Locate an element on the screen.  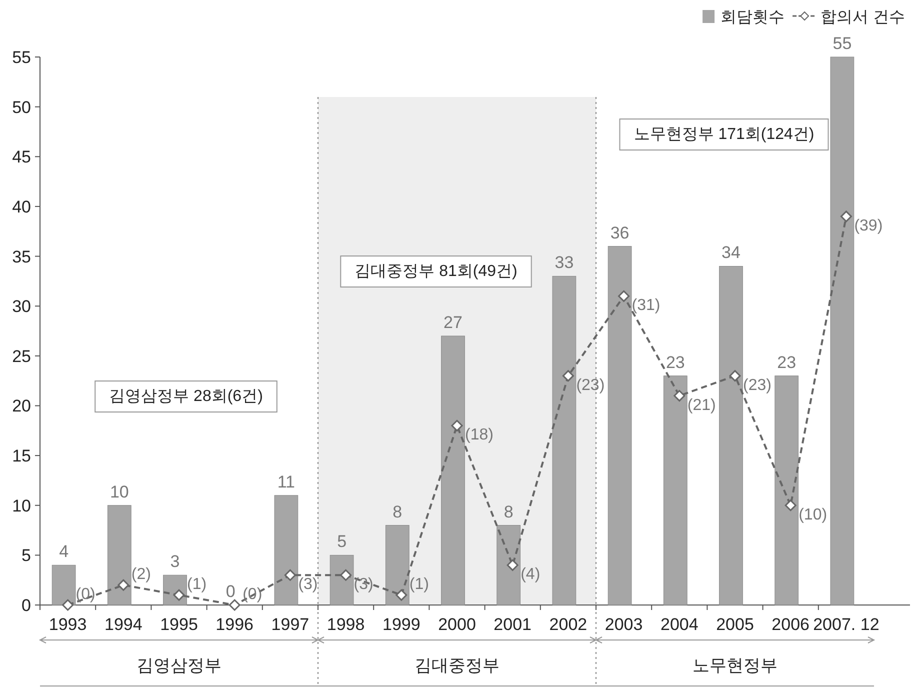
x-tick-label: 1998 is located at coordinates (345, 624).